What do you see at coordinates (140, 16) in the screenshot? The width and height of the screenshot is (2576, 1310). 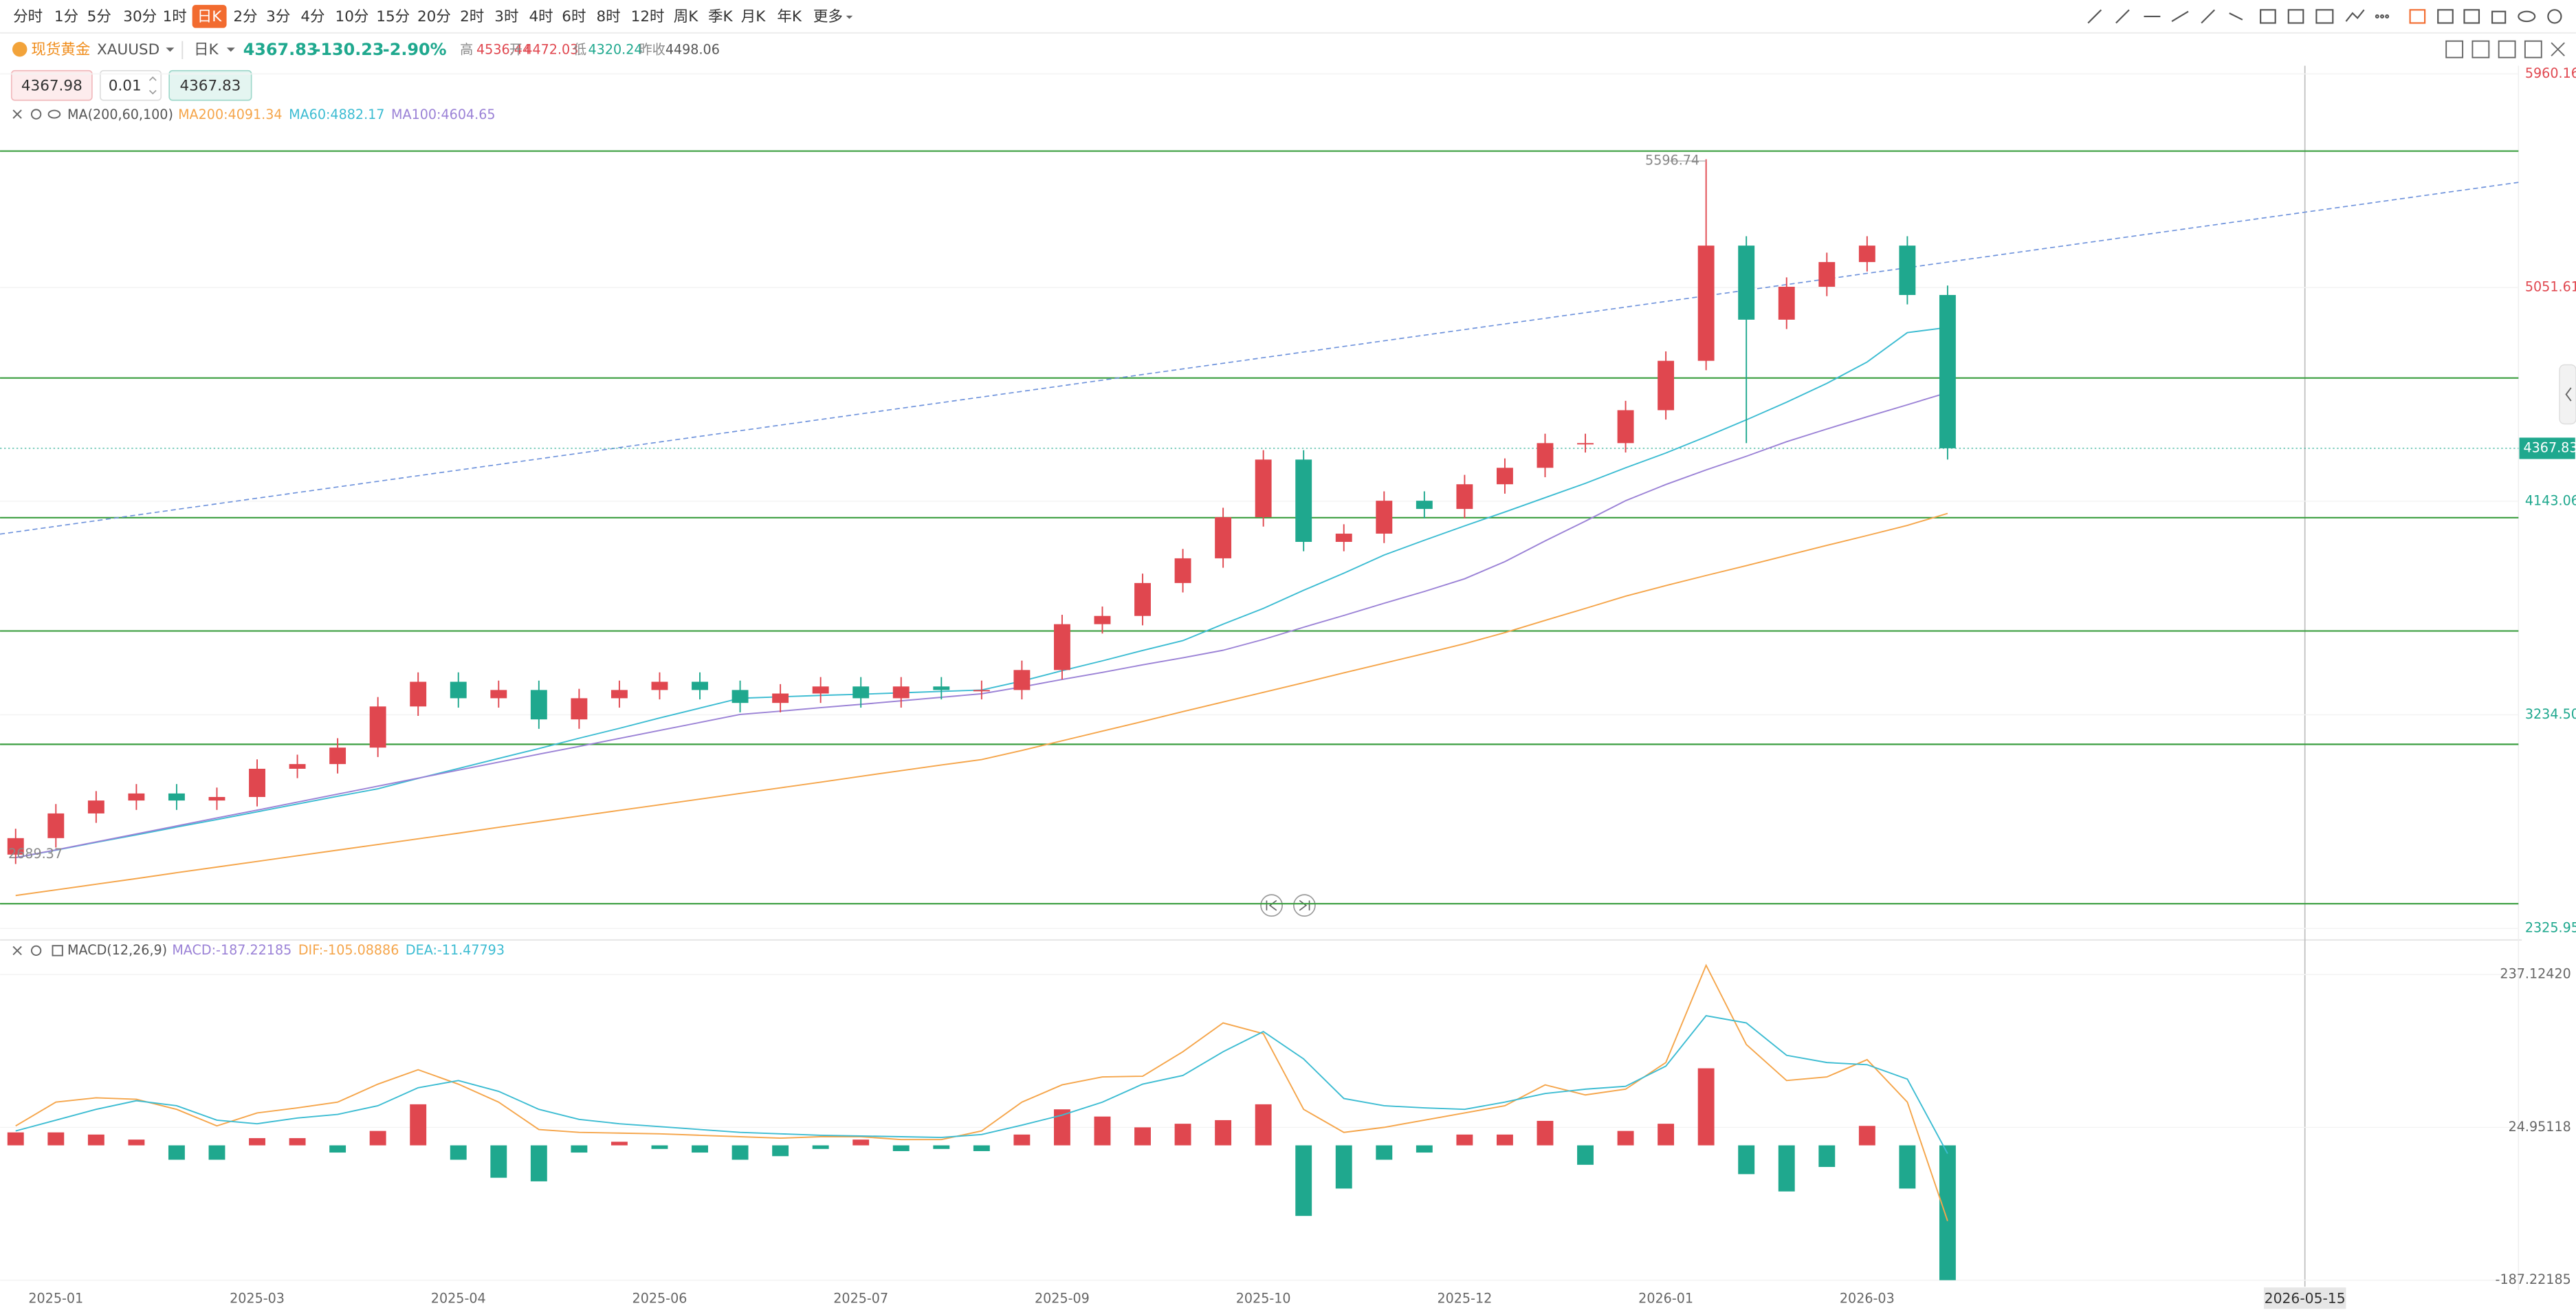 I see `period-tab: 30分` at bounding box center [140, 16].